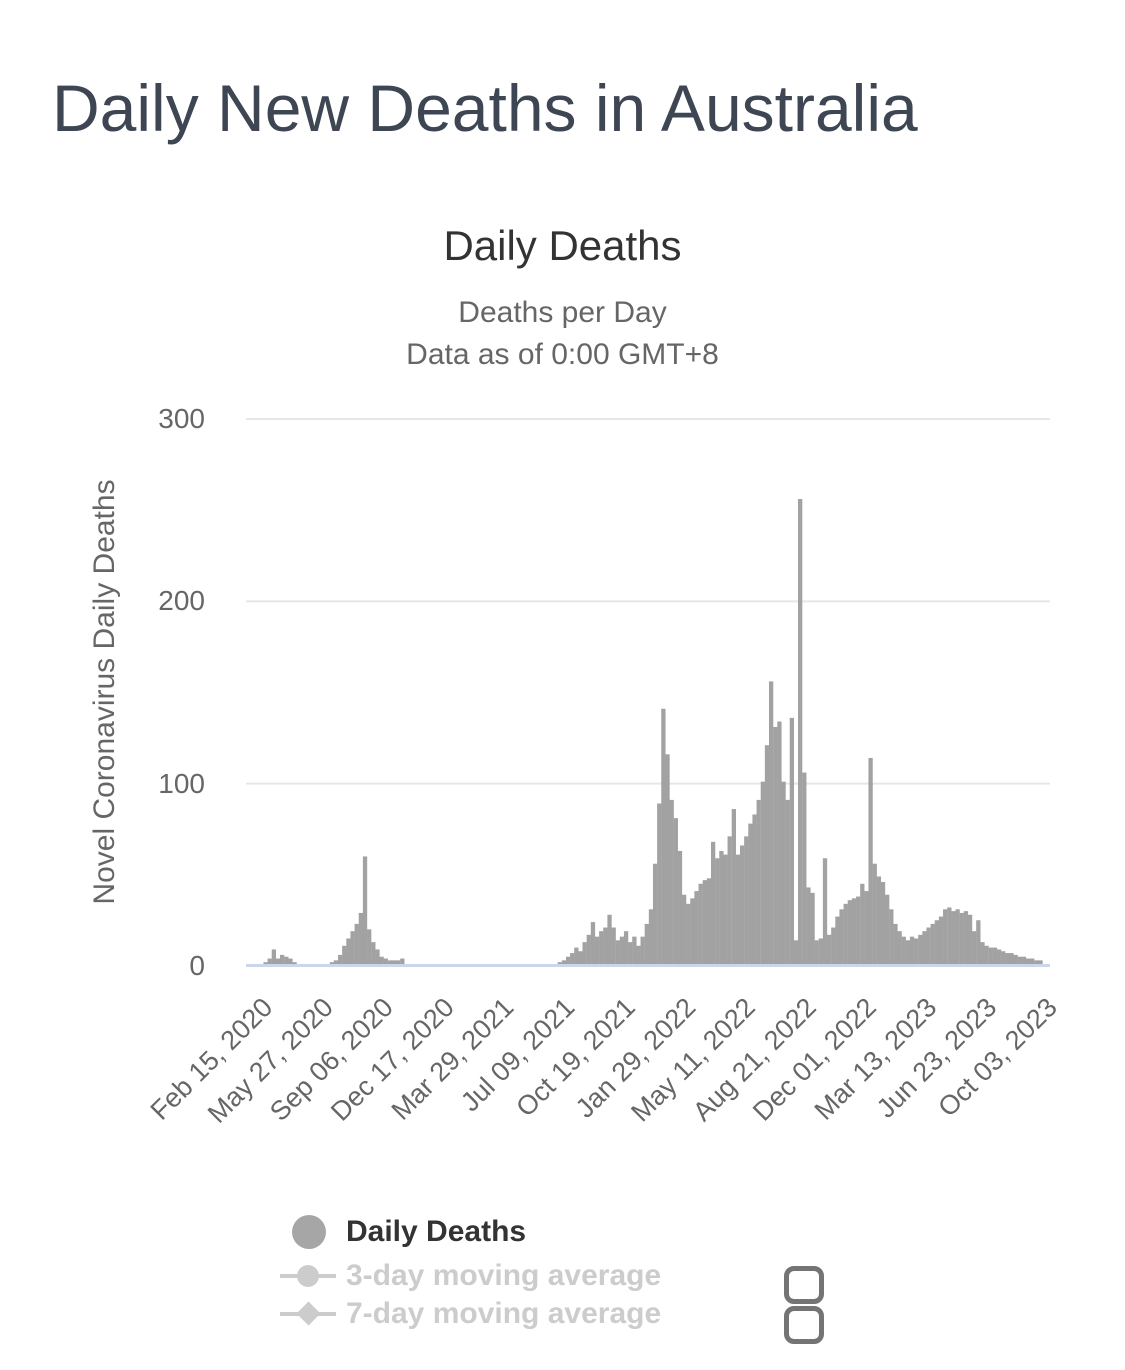 This screenshot has height=1370, width=1125. I want to click on legend-item-3day-average: 3-day moving average, so click(468, 1276).